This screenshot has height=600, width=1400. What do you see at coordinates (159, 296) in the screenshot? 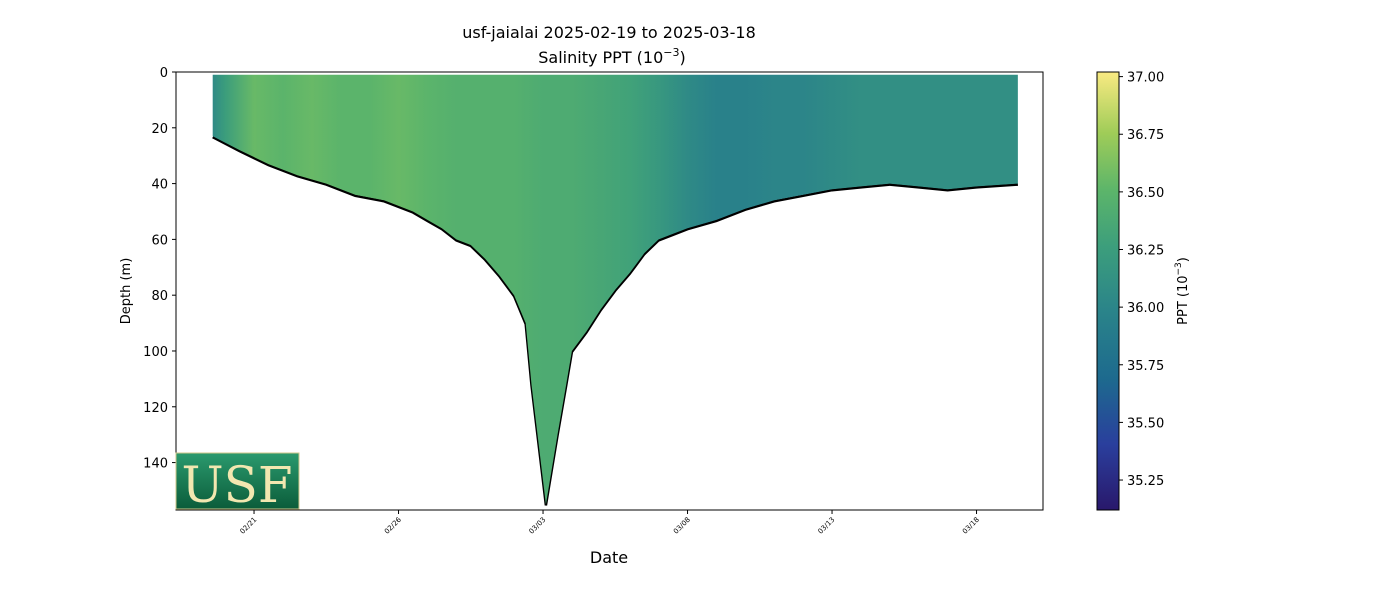
I see `y-tick-label: 80` at bounding box center [159, 296].